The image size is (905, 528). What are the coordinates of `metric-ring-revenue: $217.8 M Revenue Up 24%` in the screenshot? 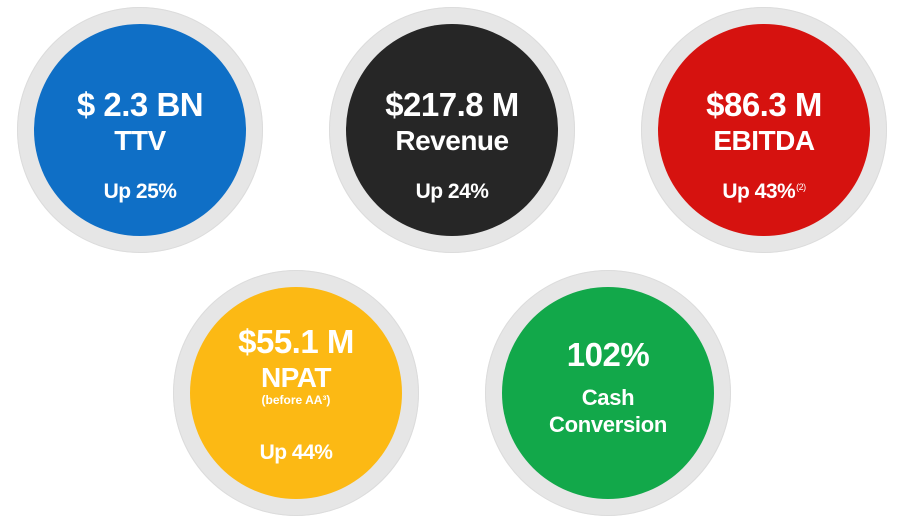 It's located at (452, 130).